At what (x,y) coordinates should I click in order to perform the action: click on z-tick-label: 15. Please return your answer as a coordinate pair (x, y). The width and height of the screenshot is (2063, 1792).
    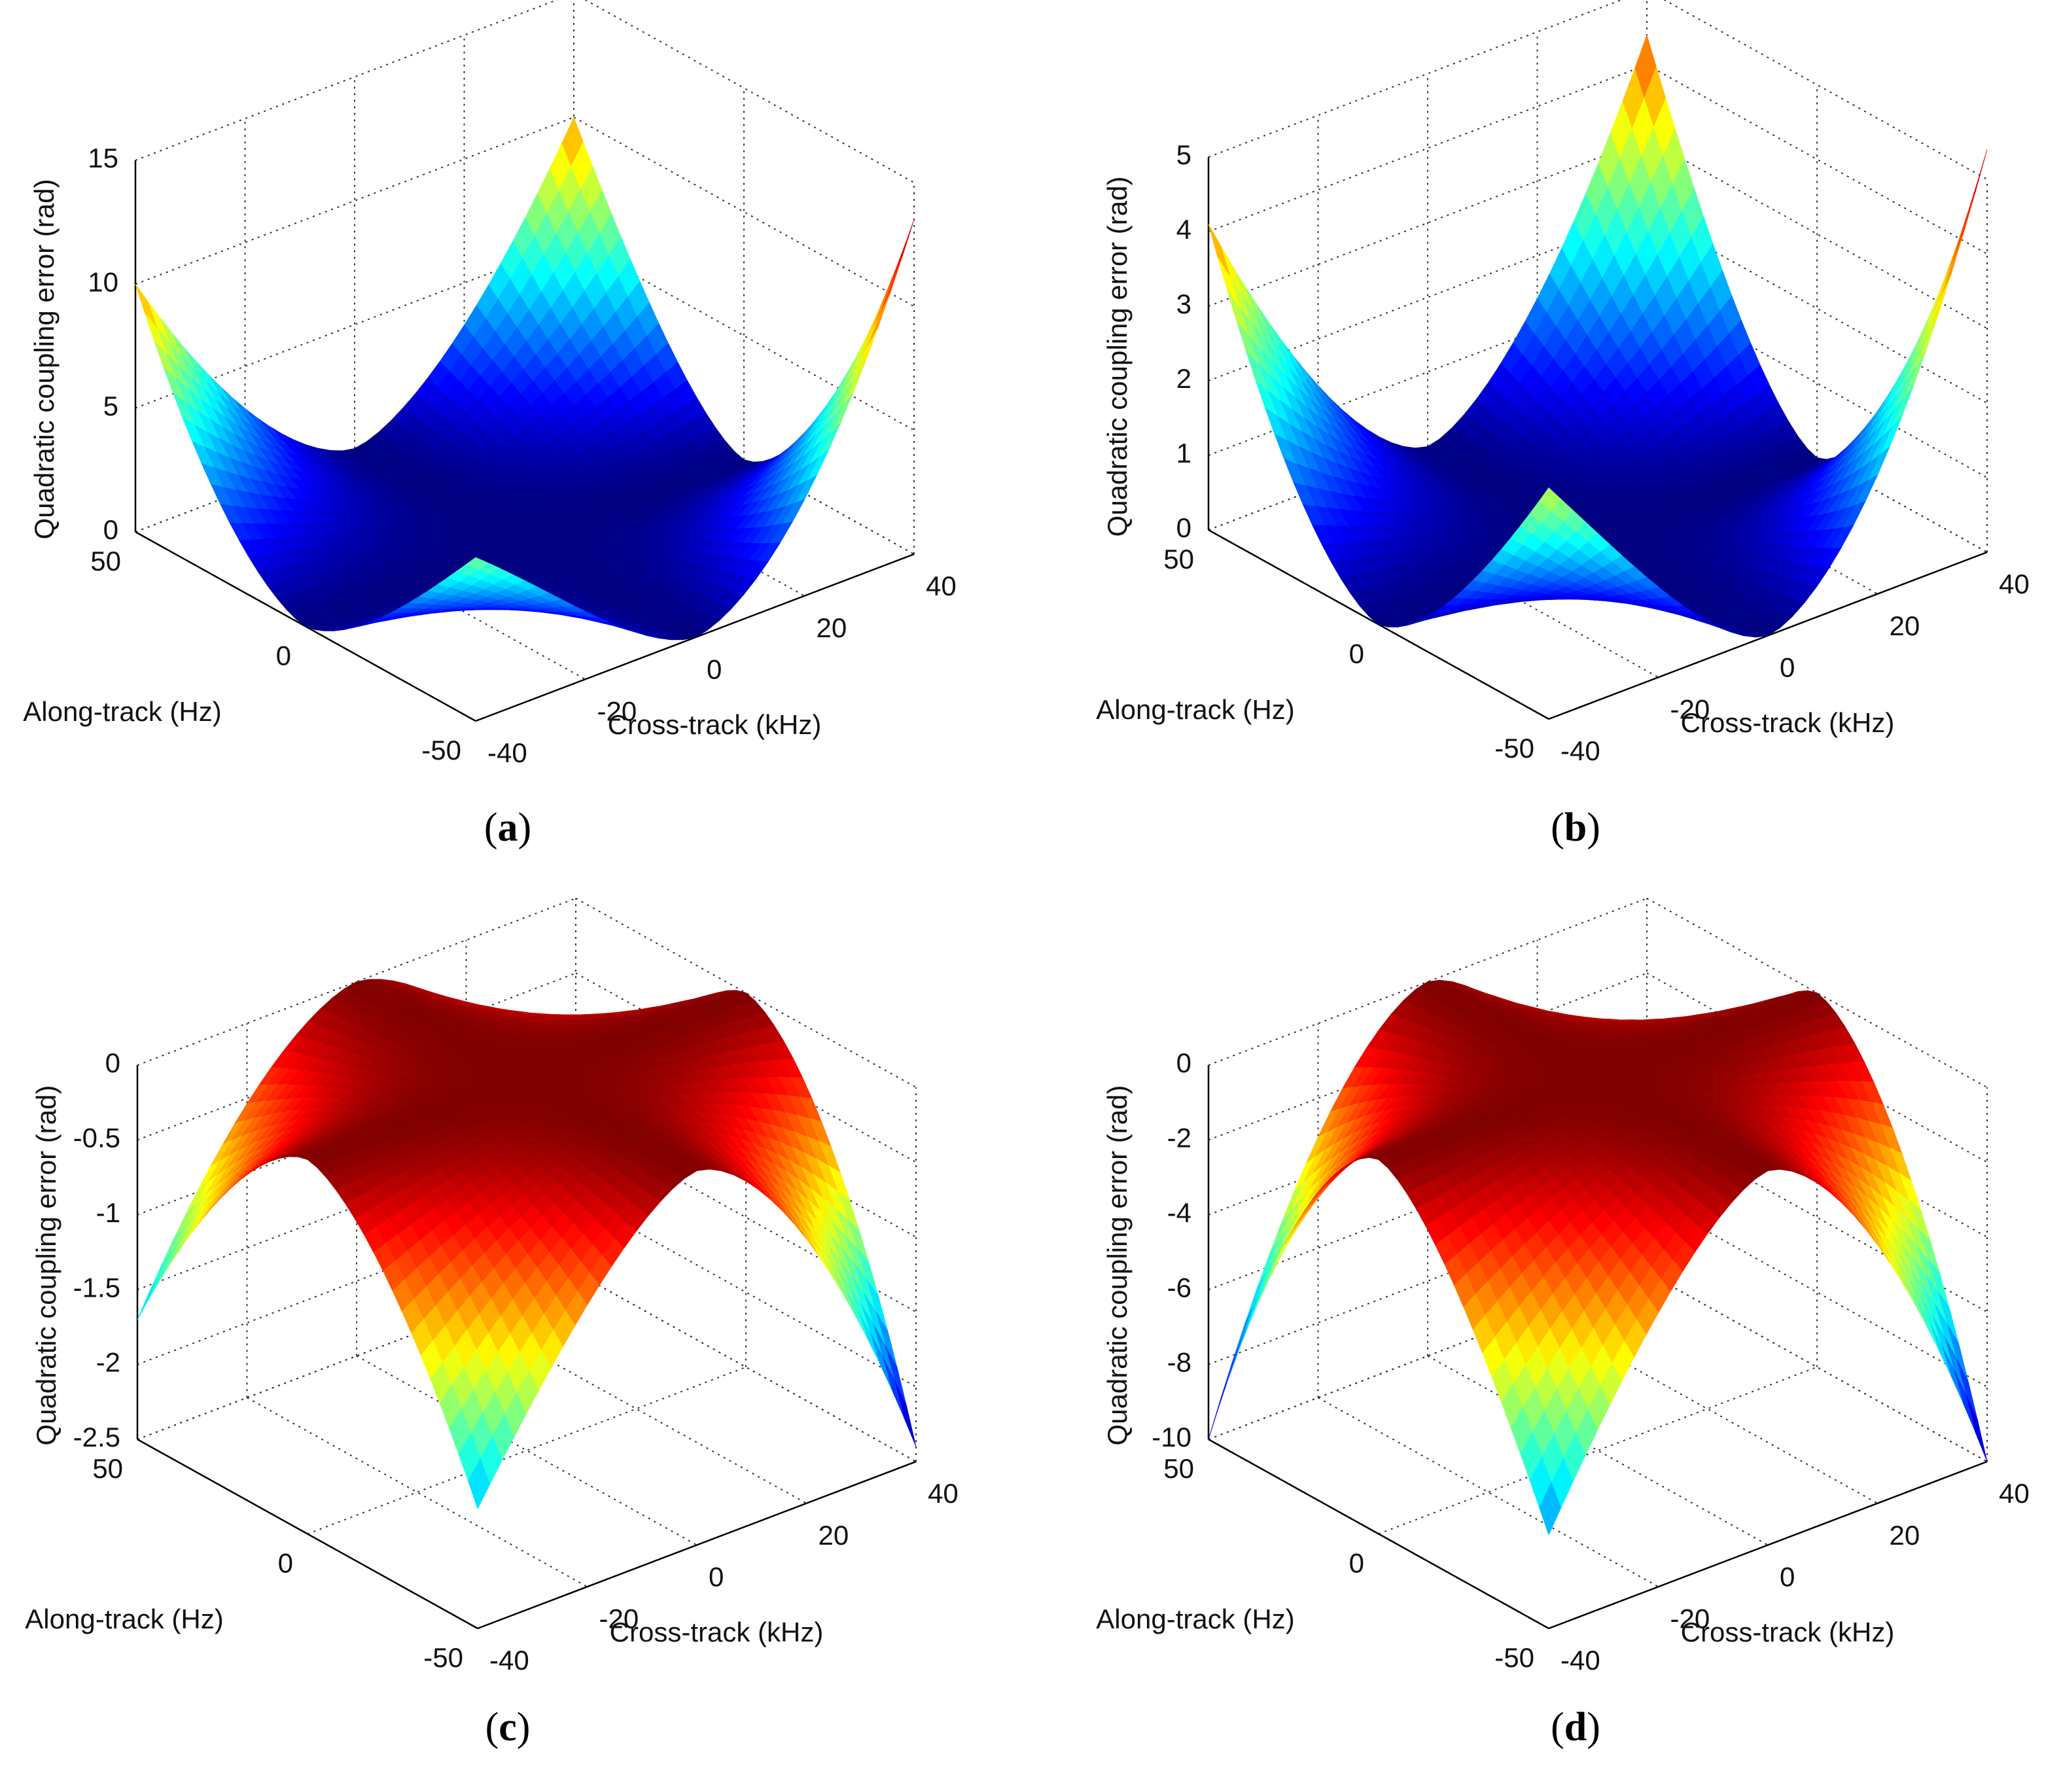
    Looking at the image, I should click on (103, 158).